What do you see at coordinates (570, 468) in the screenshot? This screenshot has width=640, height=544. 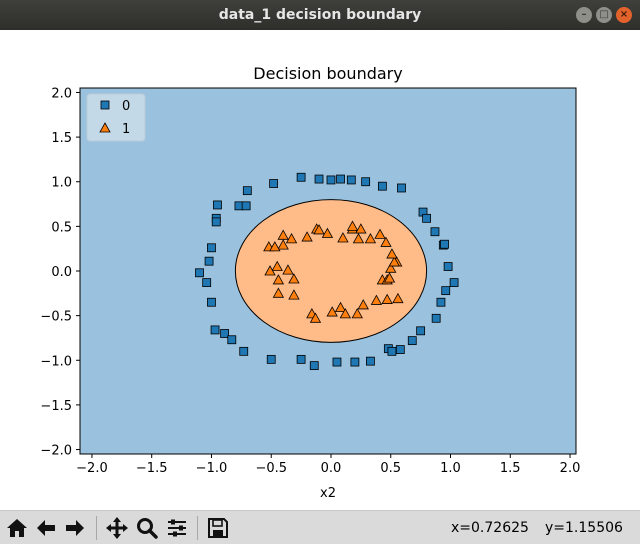 I see `x-tick-label: 2.0` at bounding box center [570, 468].